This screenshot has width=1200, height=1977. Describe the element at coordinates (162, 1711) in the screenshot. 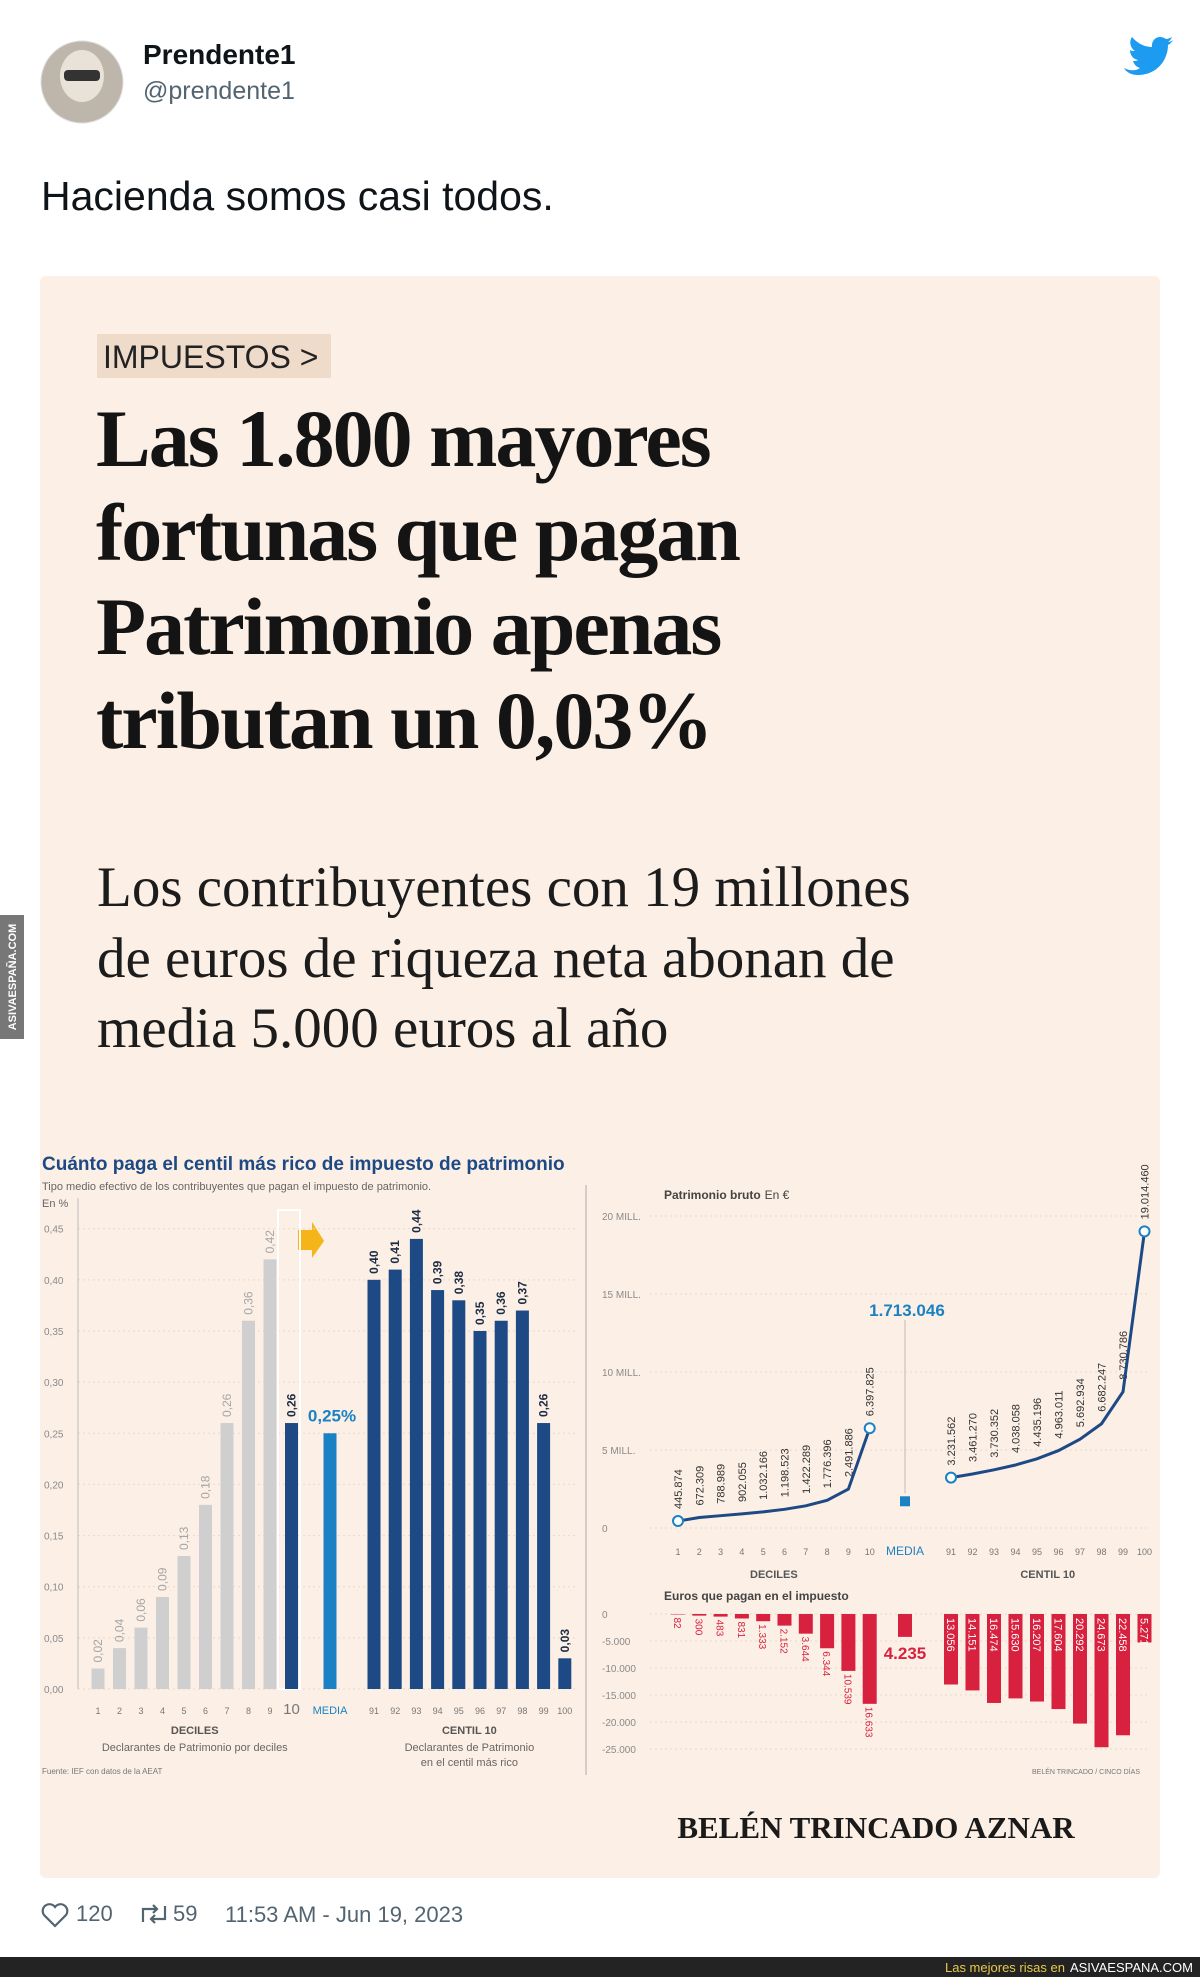

I see `x-tick-label: 4` at that location.